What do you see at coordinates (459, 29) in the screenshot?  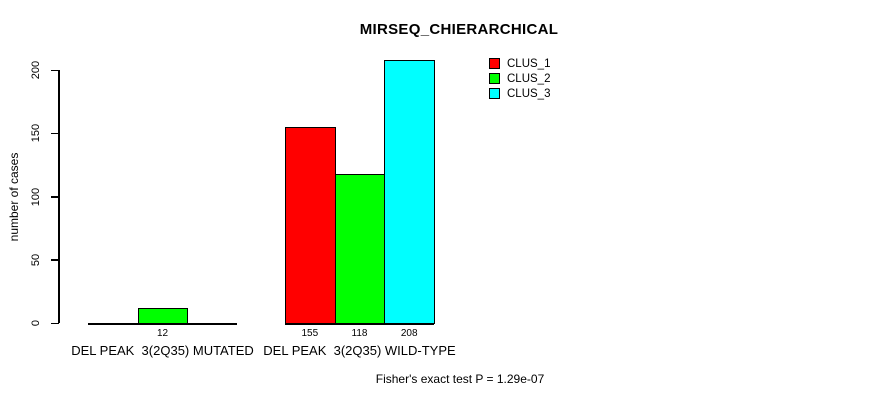 I see `chart-title: MIRSEQ_CHIERARCHICAL` at bounding box center [459, 29].